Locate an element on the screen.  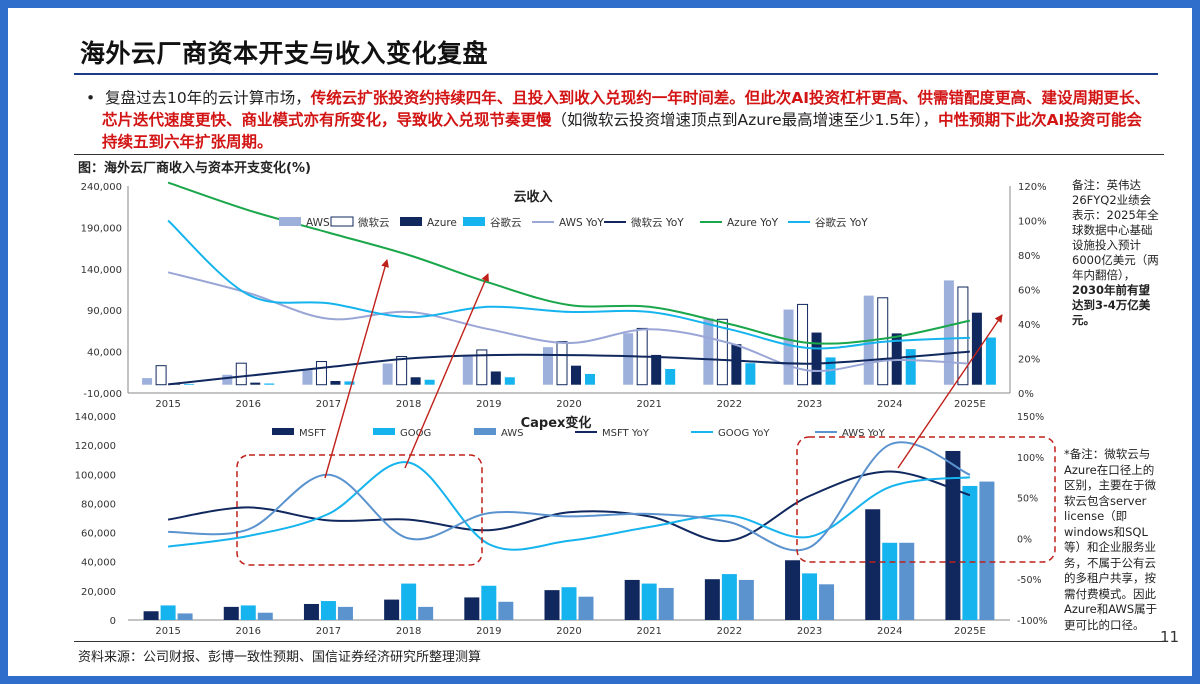
bottom-bar-aws-2022 is located at coordinates (746, 599).